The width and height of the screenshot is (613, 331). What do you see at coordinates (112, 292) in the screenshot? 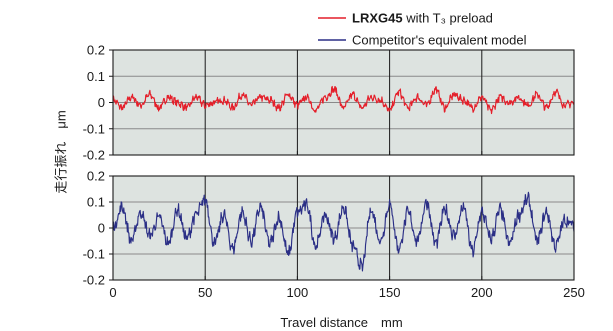
I see `x-tick-label: 0` at bounding box center [112, 292].